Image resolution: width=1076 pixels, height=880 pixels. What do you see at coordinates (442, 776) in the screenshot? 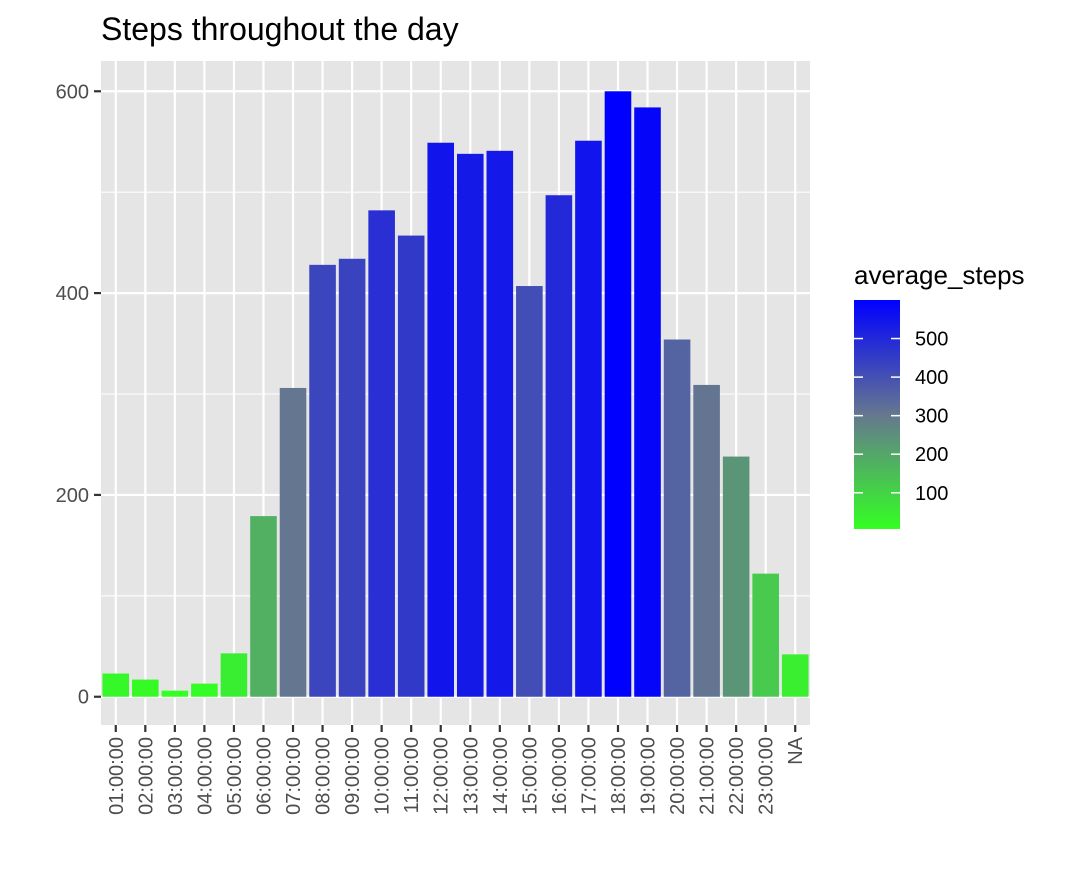
I see `x-tick-label: 12:00:00` at bounding box center [442, 776].